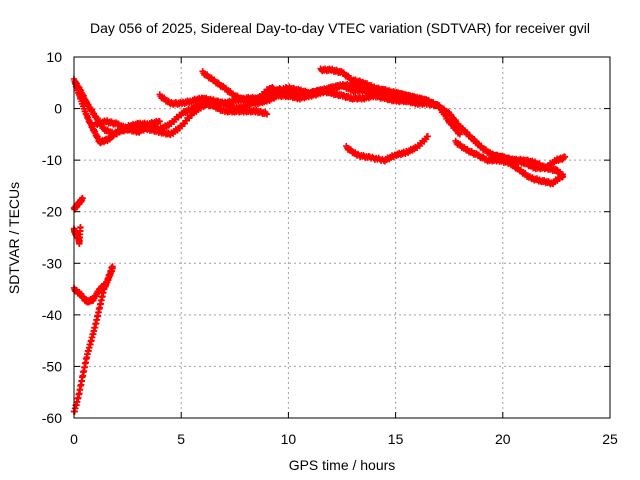 This screenshot has height=480, width=640. What do you see at coordinates (52, 212) in the screenshot?
I see `y-tick-label: -20` at bounding box center [52, 212].